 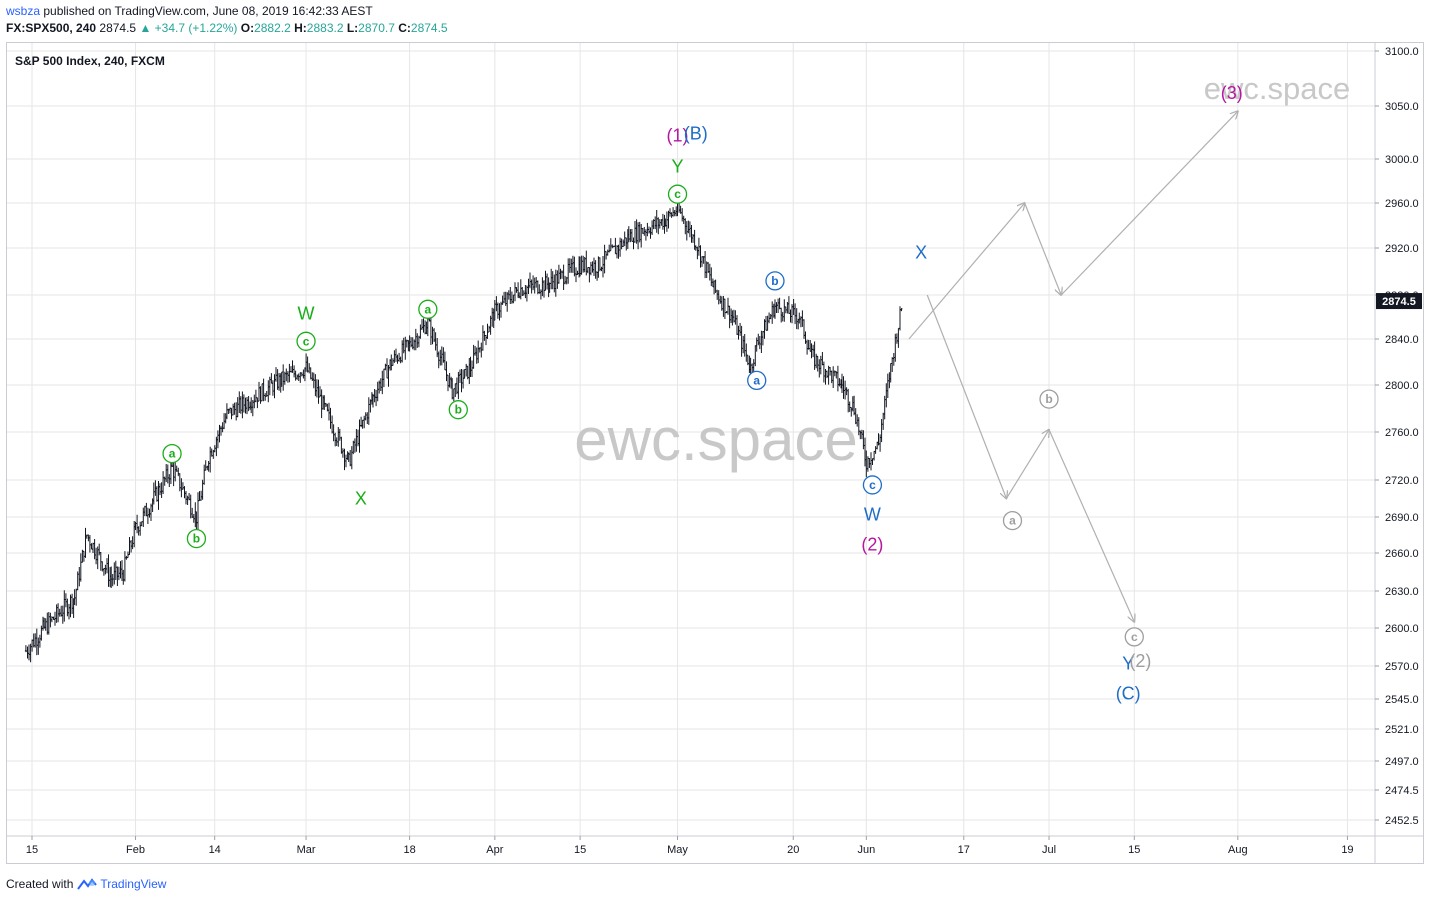 I want to click on tradingview-link: TradingView, so click(x=121, y=884).